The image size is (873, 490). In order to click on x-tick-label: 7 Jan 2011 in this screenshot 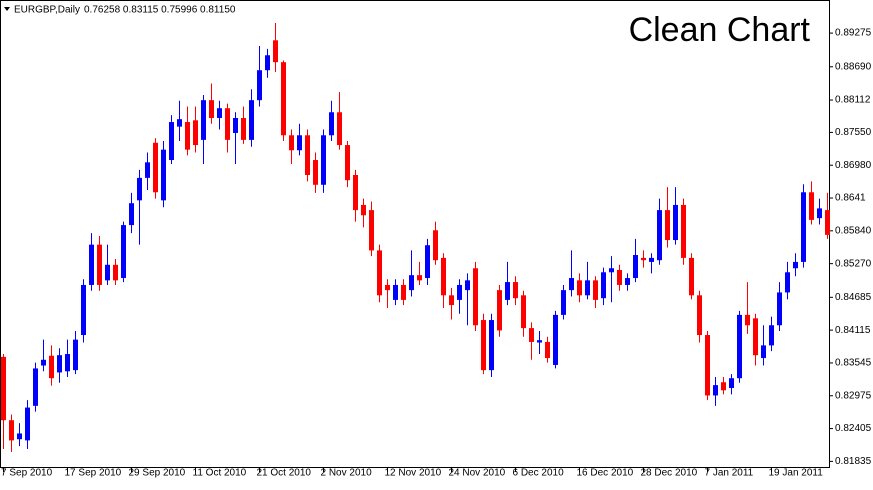, I will do `click(729, 473)`.